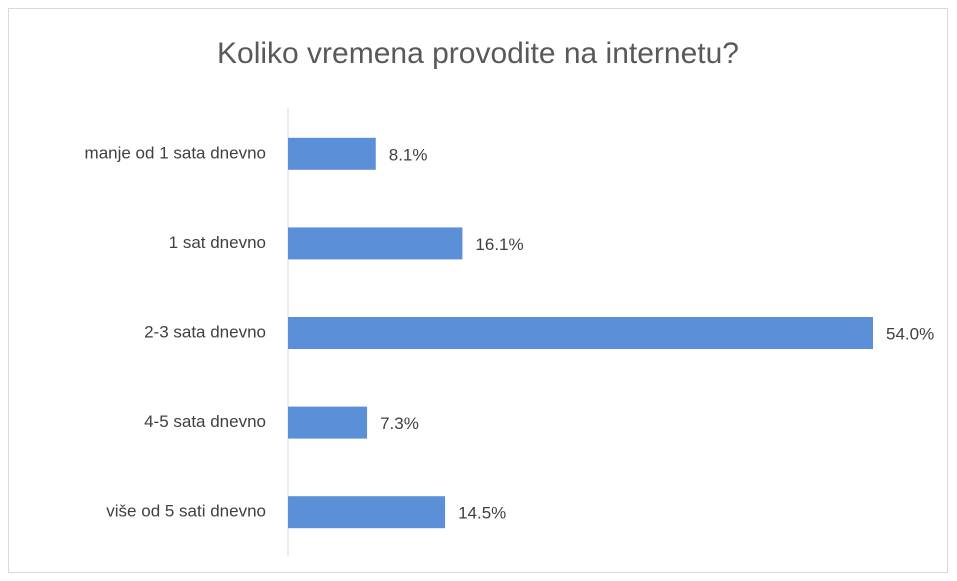 The width and height of the screenshot is (957, 581). Describe the element at coordinates (499, 244) in the screenshot. I see `data-label: 16.1%` at that location.